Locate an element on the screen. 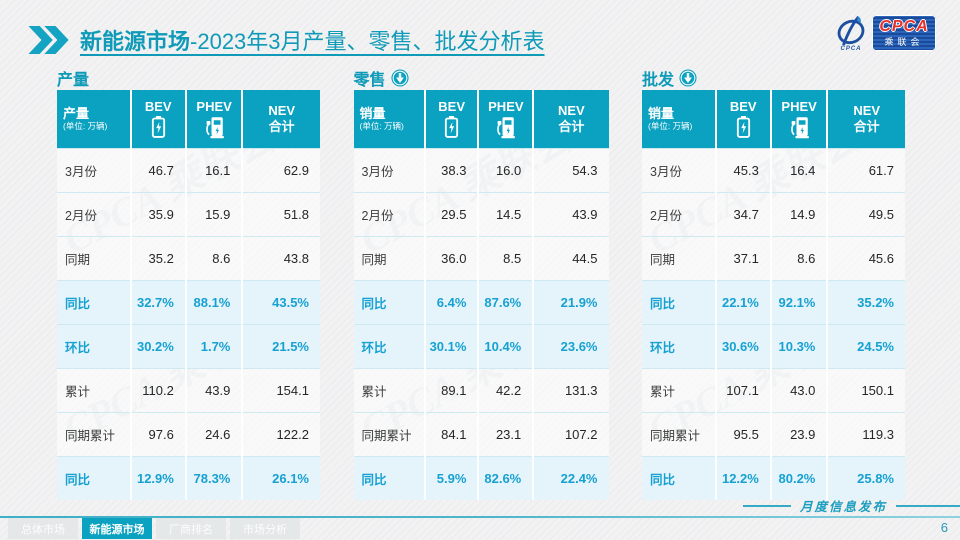  cell: 1.7% is located at coordinates (214, 346).